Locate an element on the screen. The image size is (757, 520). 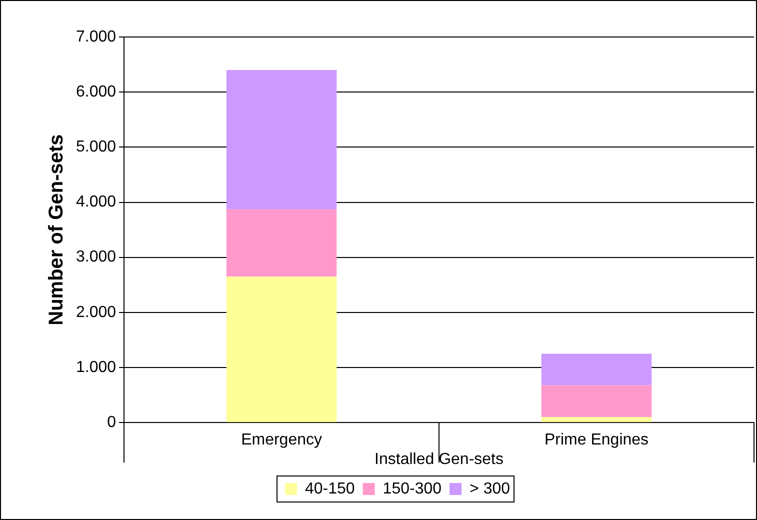
y-tick-label: 2.000 is located at coordinates (96, 312).